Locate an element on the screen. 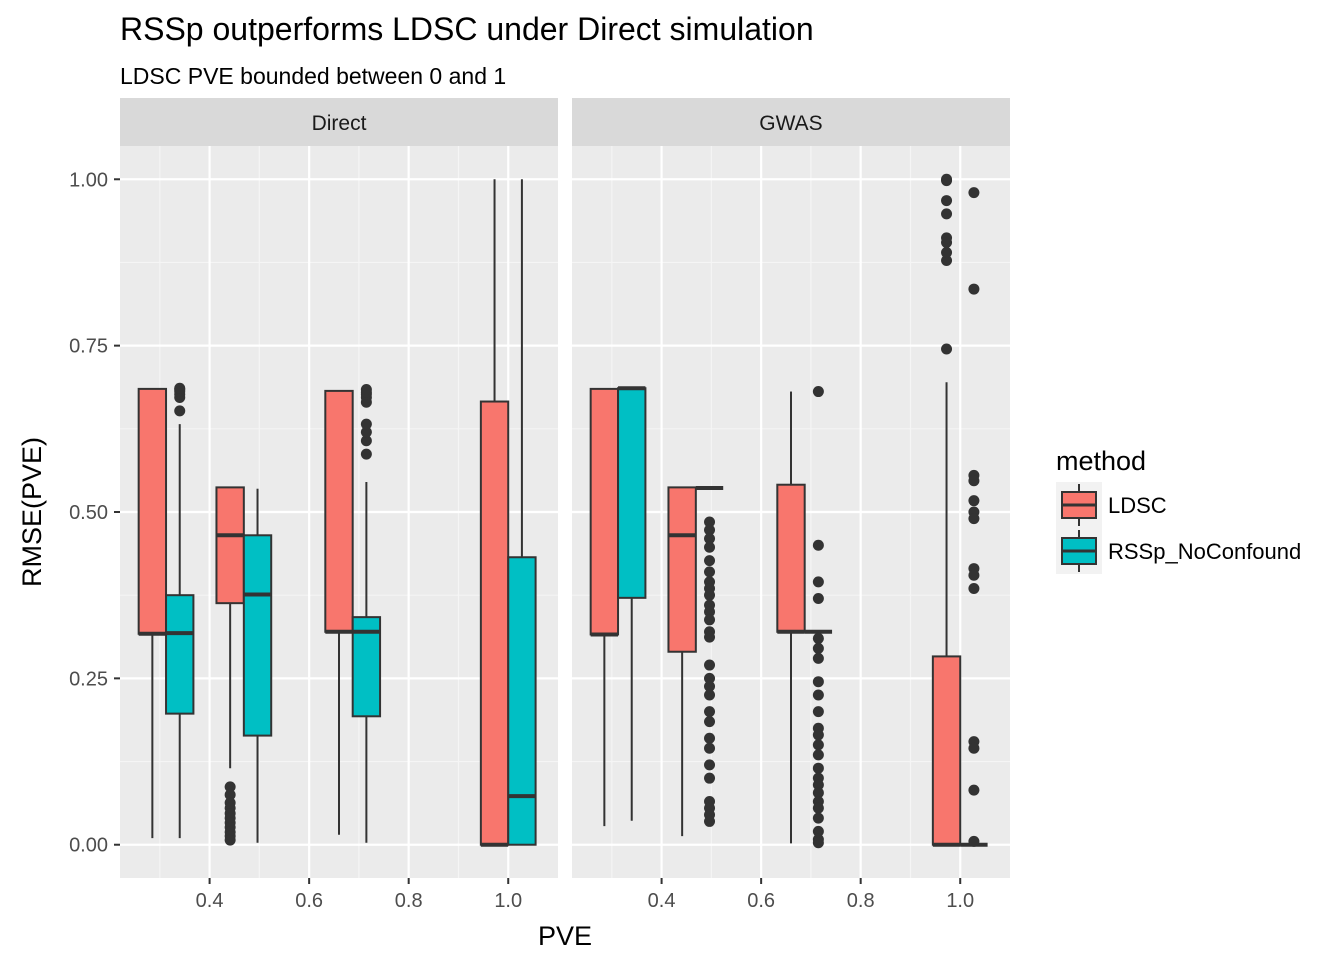 Image resolution: width=1344 pixels, height=960 pixels. x-axis-title: PVE is located at coordinates (565, 936).